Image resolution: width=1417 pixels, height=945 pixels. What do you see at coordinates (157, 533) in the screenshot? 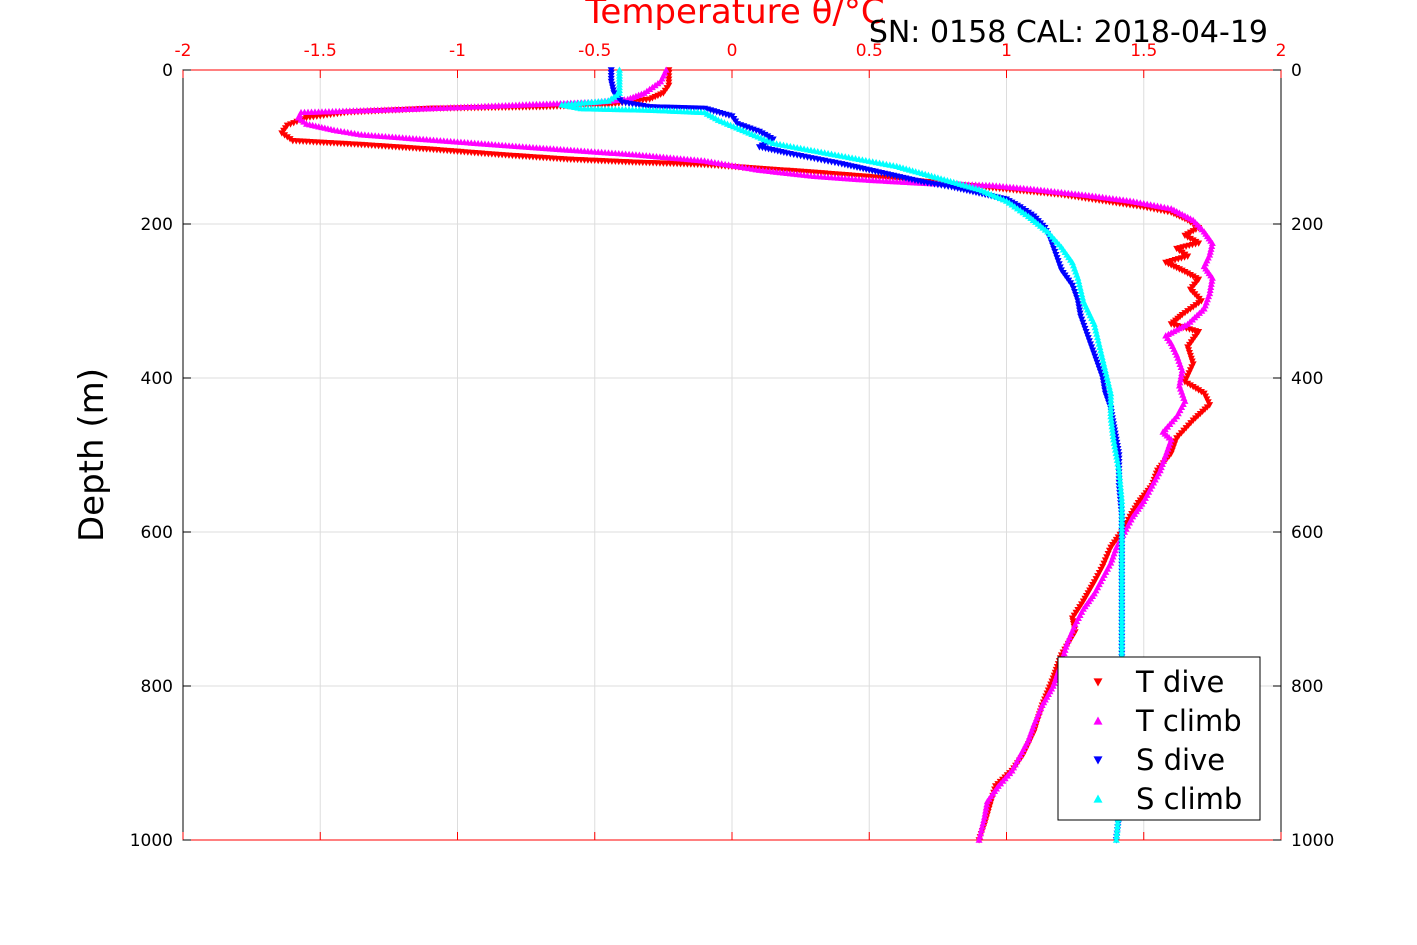
I see `y-tick-label-left: 600` at bounding box center [157, 533].